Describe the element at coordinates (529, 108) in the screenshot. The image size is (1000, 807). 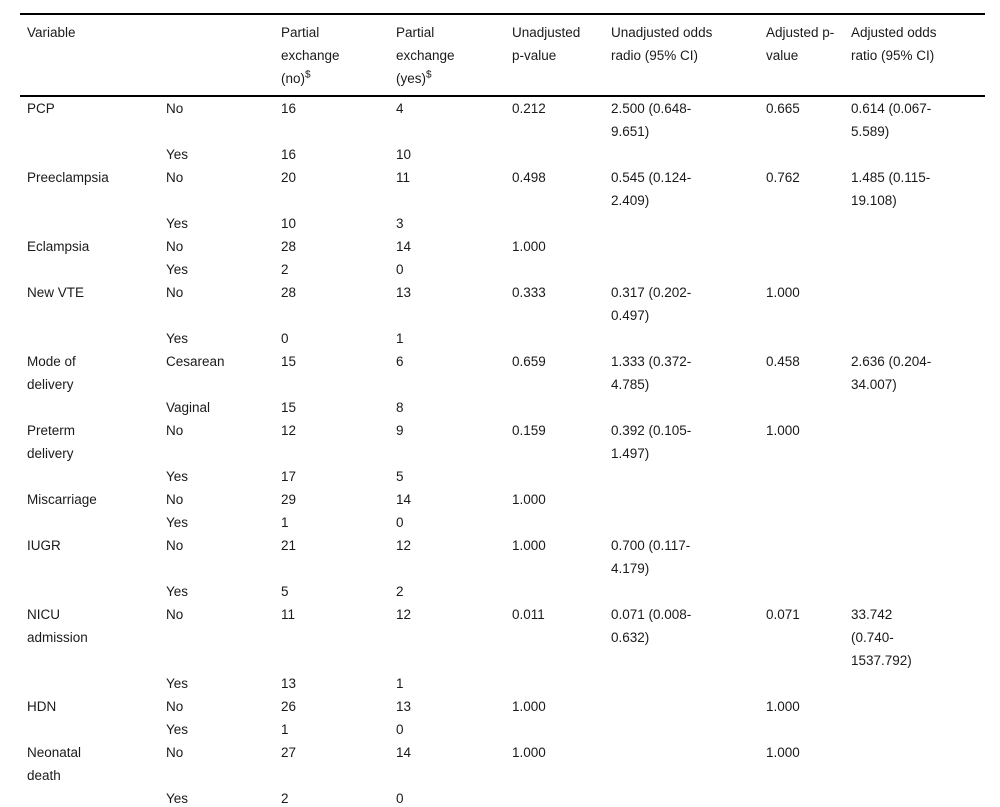
I see `cell-unadjusted-p-value: 0.212` at that location.